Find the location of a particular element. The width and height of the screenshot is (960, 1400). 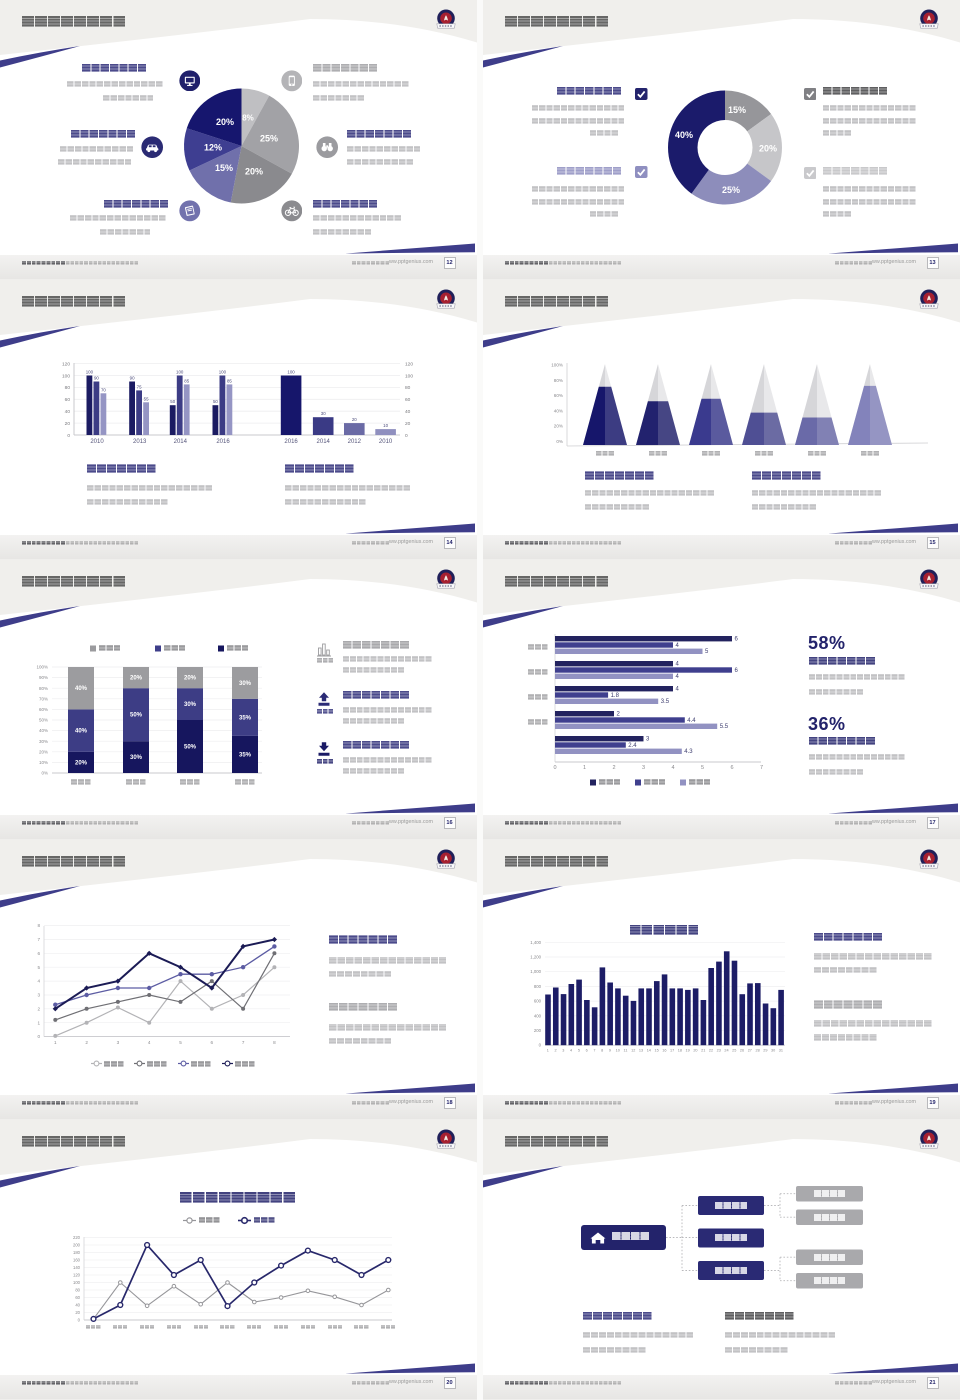

svg-text: 19 is located at coordinates (688, 1051).